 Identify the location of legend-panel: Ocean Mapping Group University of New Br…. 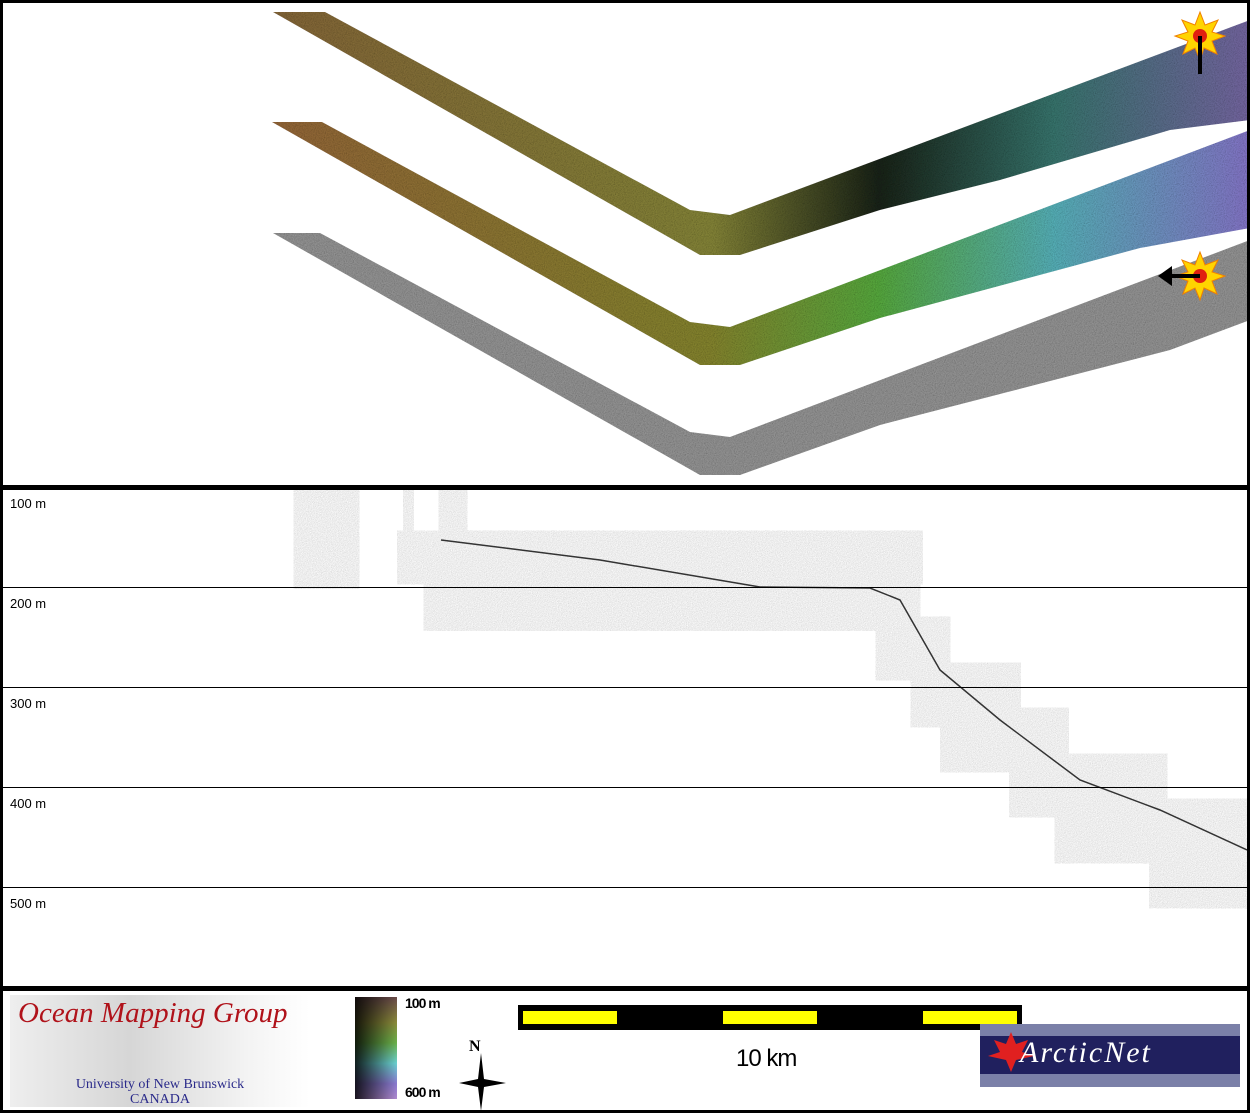
(625, 1051).